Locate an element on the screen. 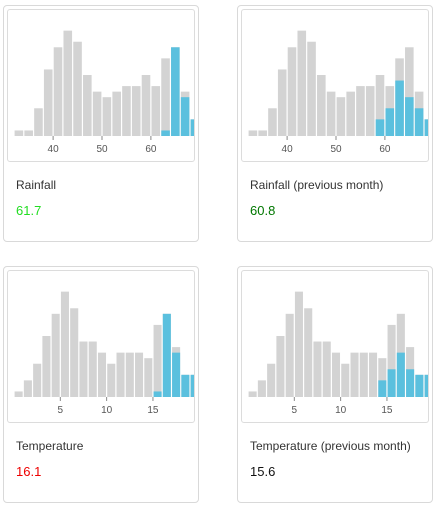  card-value: 60.8 is located at coordinates (263, 210).